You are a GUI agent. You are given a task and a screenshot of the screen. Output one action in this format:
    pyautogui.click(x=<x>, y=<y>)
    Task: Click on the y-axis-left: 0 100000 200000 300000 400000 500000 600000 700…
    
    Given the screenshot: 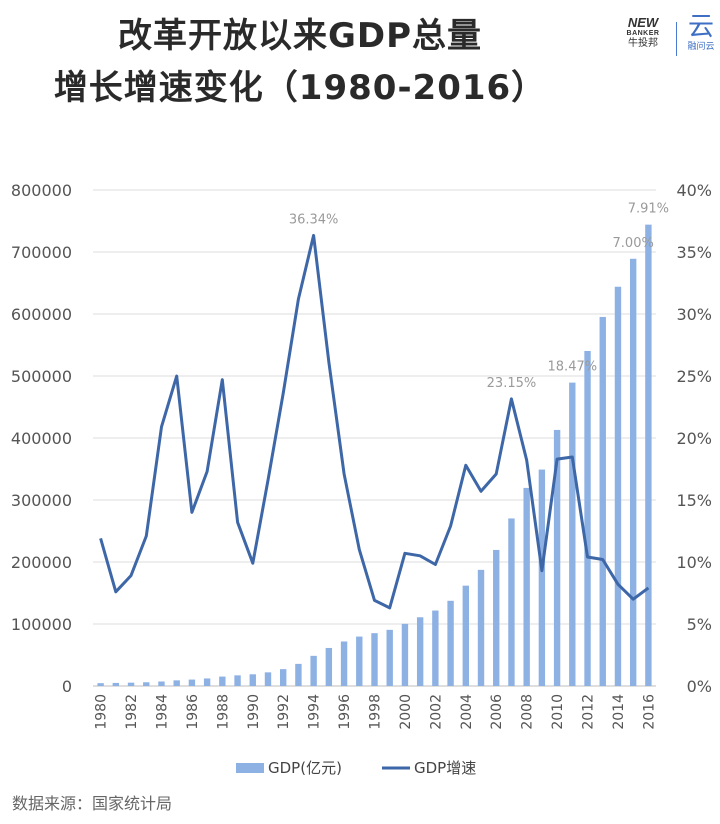 What is the action you would take?
    pyautogui.click(x=41, y=438)
    